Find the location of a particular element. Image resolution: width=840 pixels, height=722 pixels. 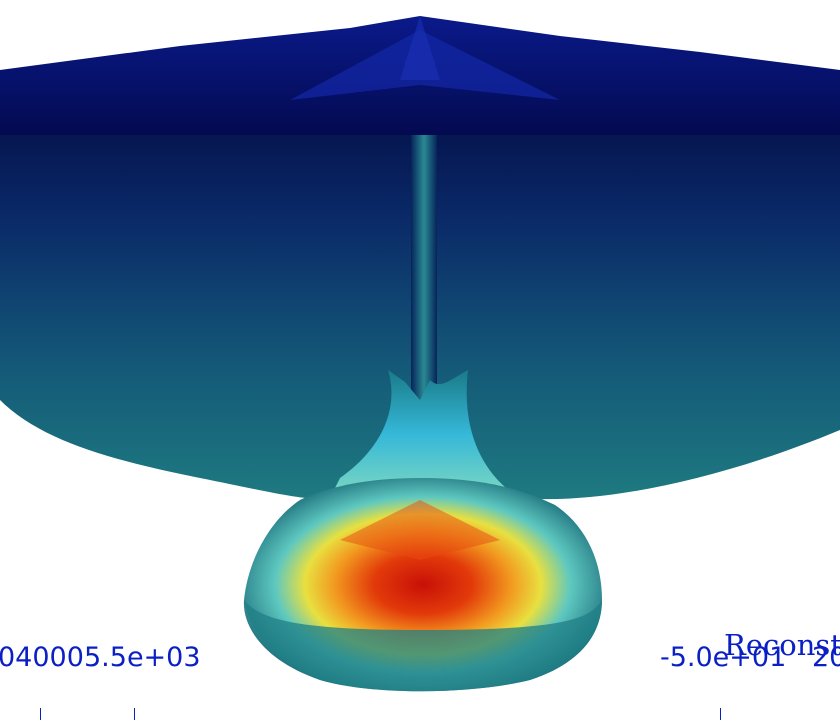

bulb-blob is located at coordinates (422, 585).